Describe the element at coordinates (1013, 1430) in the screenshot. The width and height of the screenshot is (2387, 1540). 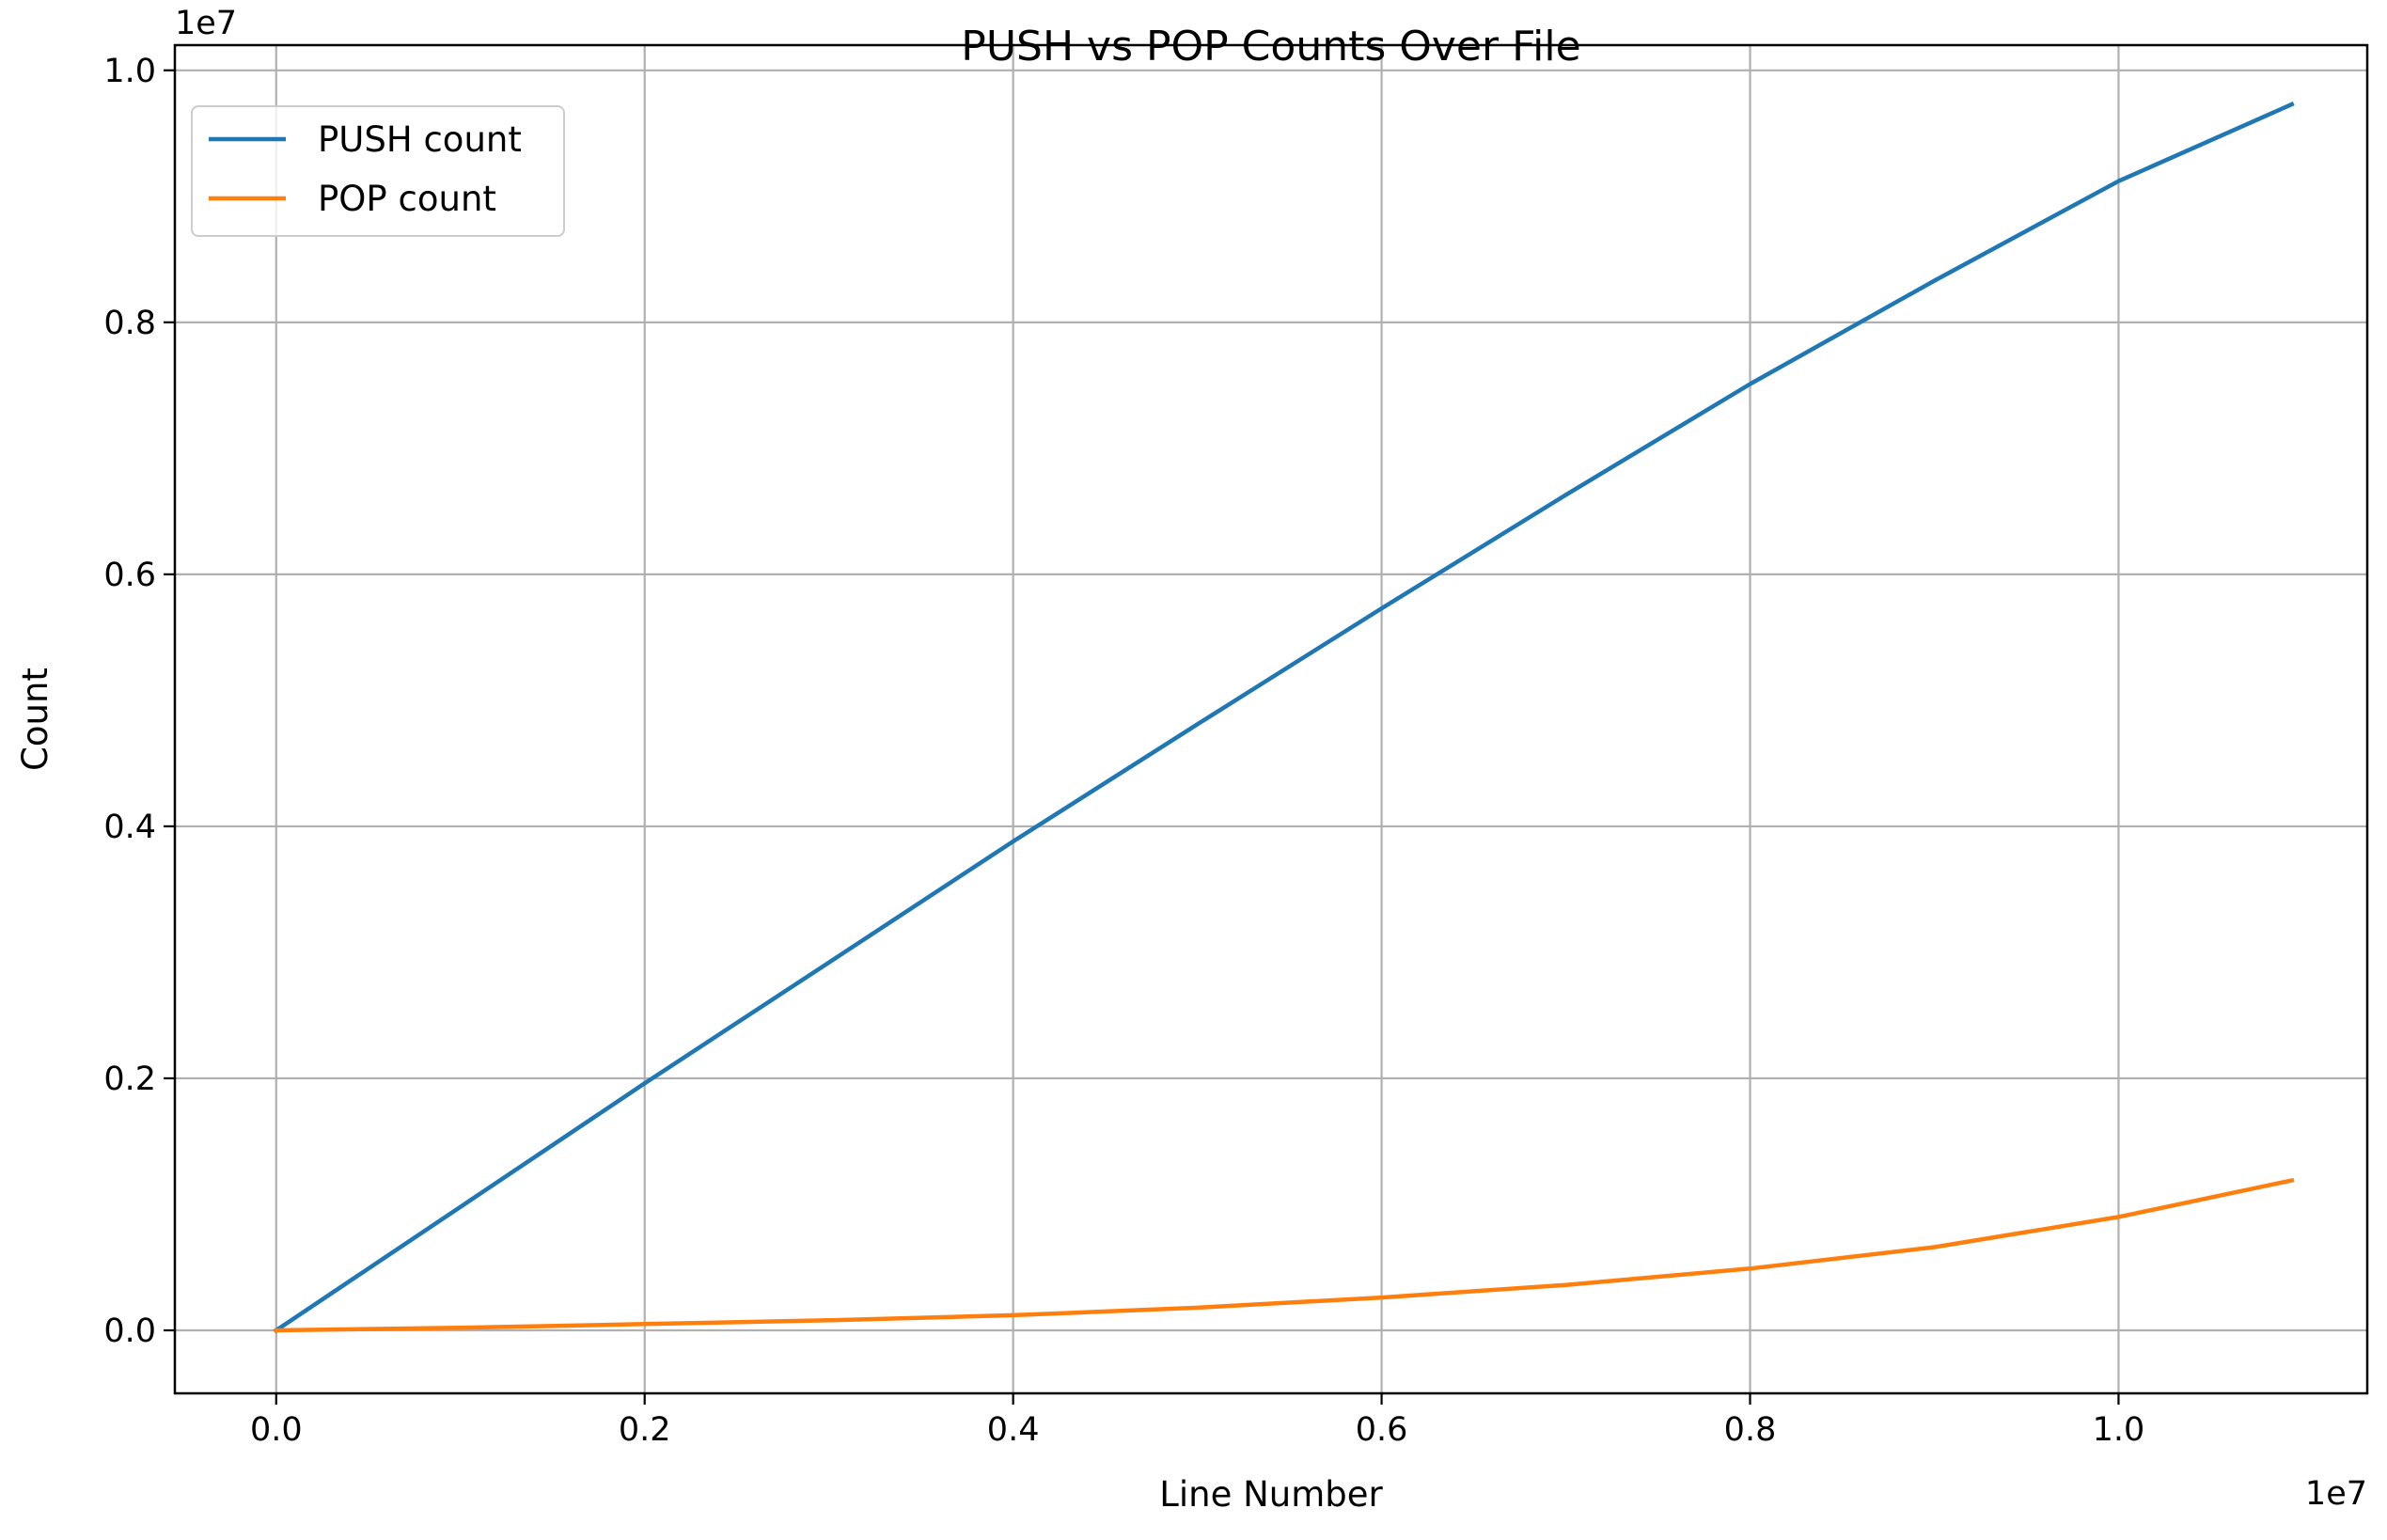
I see `x-tick-label: 0.4` at that location.